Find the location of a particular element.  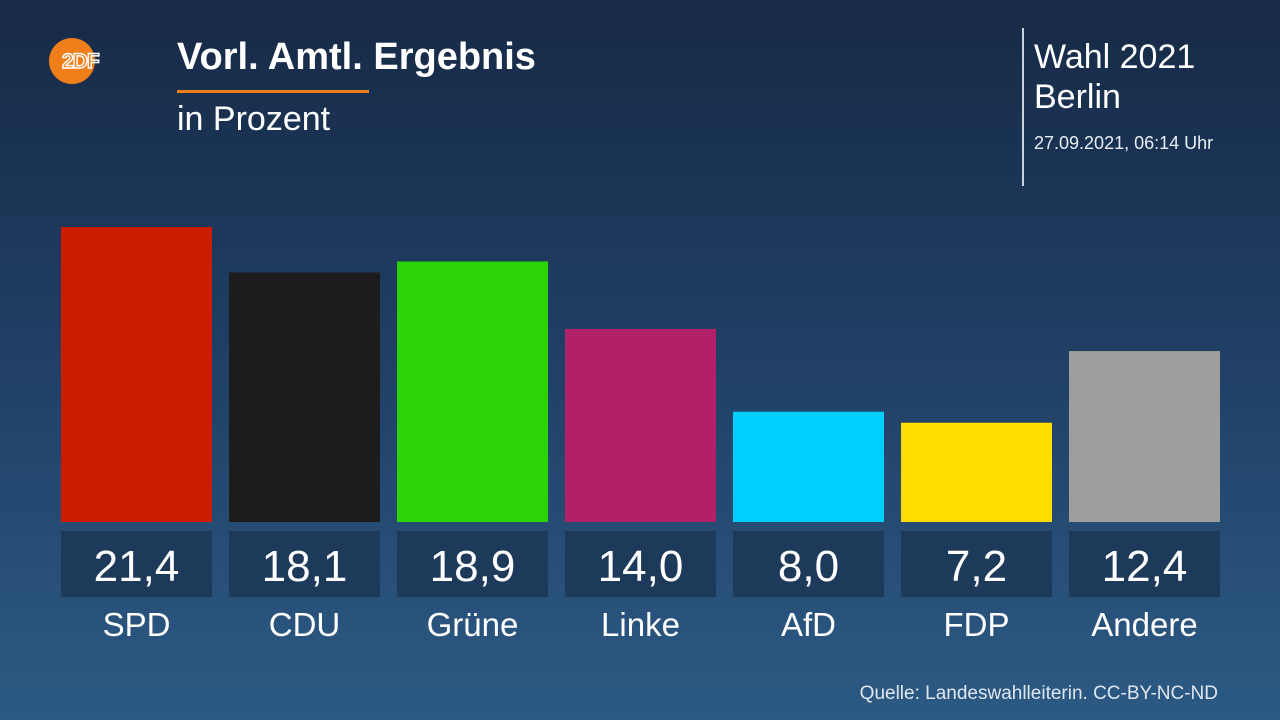

value-label-linke: 14,0 is located at coordinates (641, 566).